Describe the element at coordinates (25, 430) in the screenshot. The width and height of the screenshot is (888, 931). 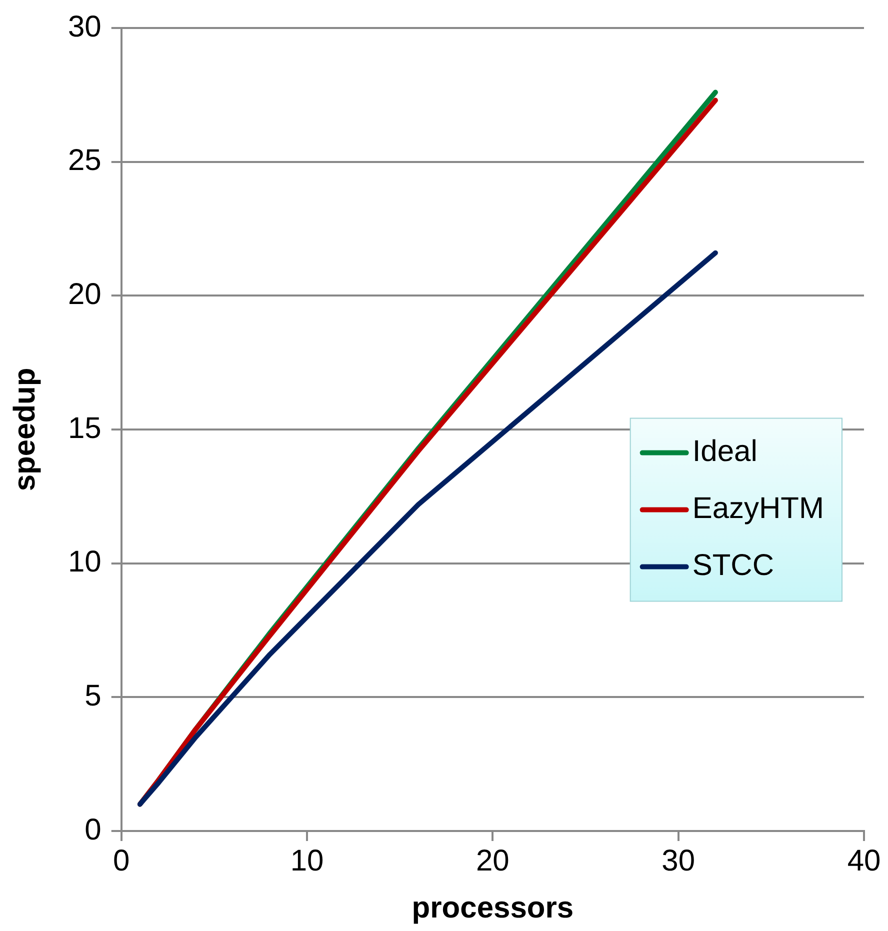
I see `y-axis-title: speedup` at that location.